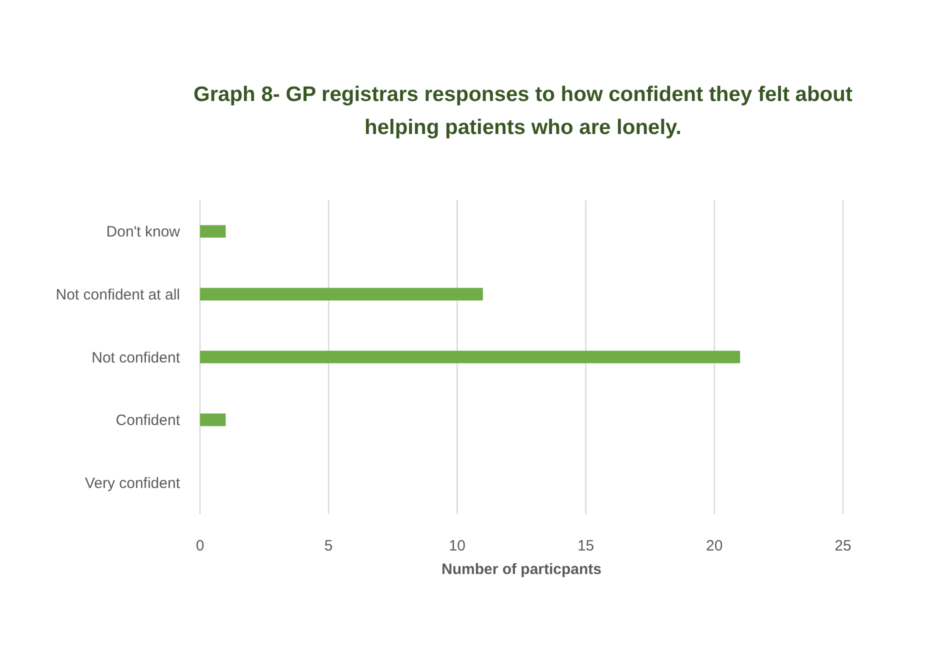 Image resolution: width=946 pixels, height=664 pixels. I want to click on x-axis-title: Number of particpants, so click(521, 569).